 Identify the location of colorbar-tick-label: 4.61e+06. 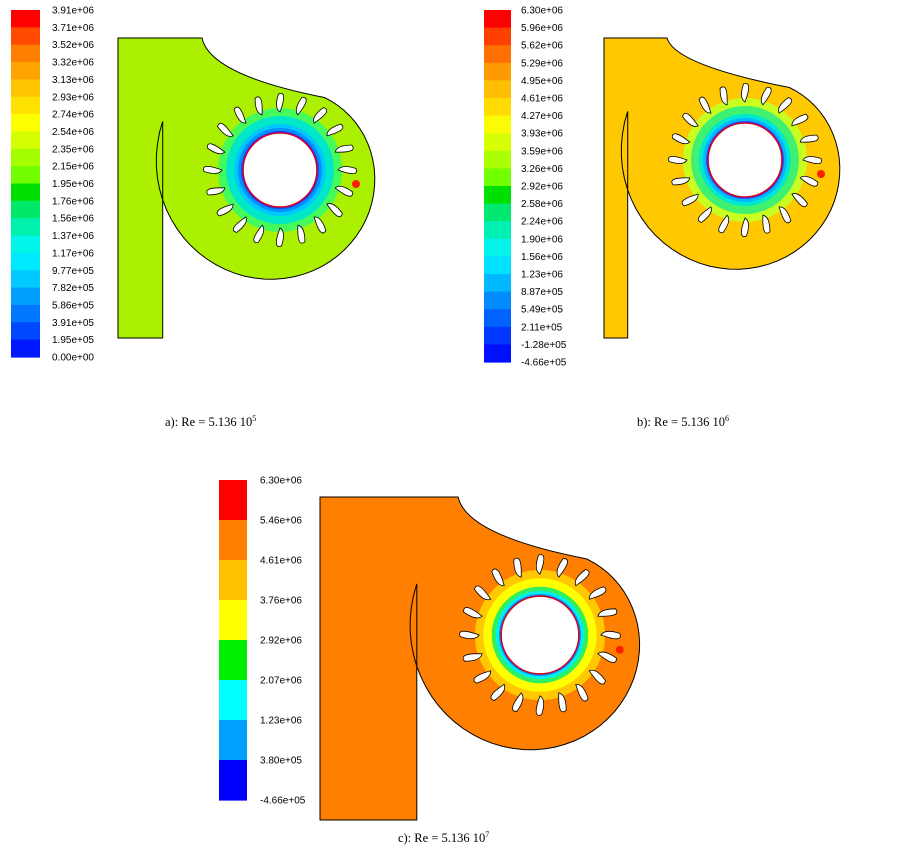
(281, 561).